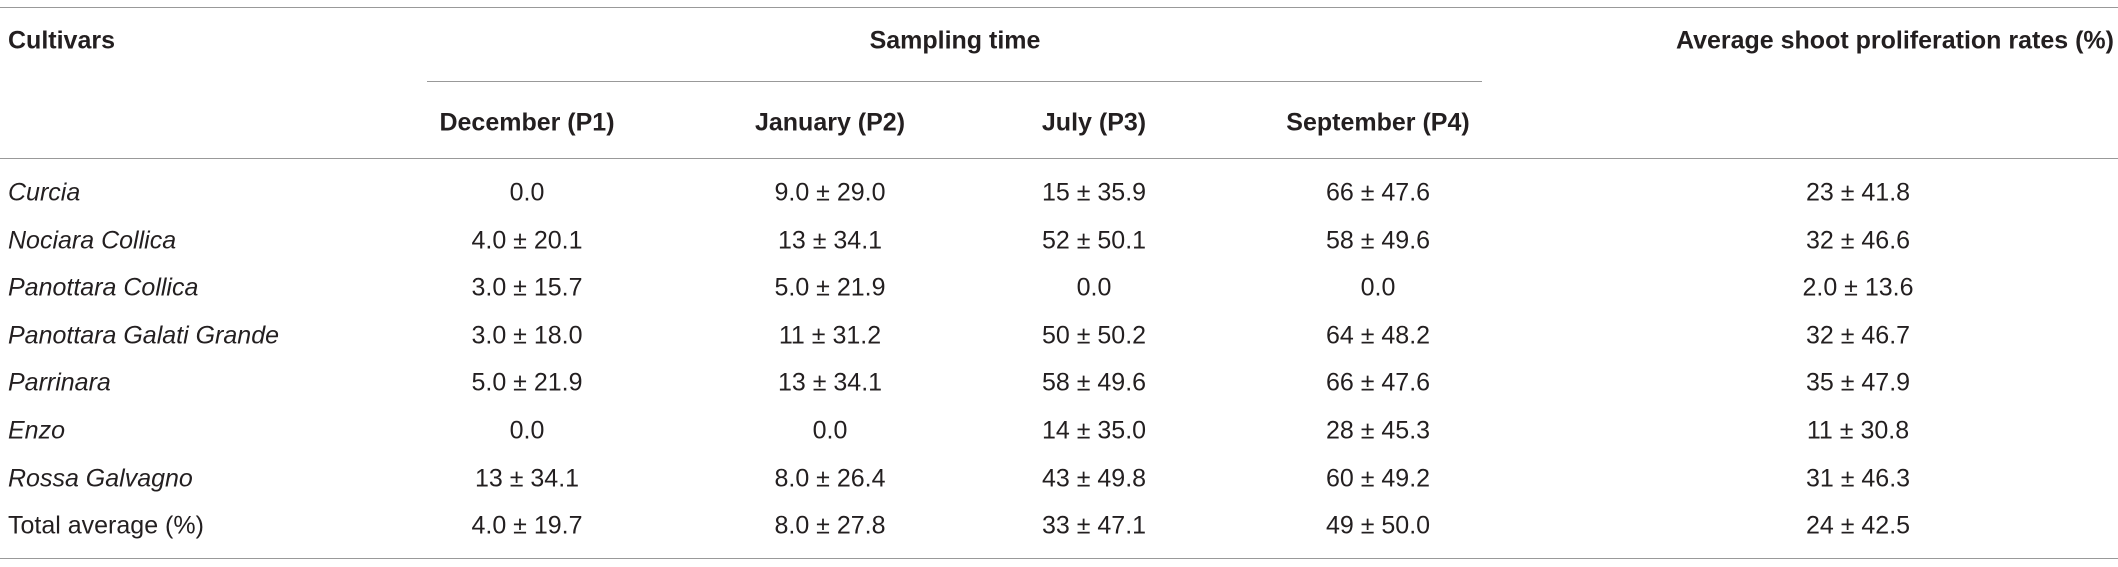  Describe the element at coordinates (1059, 158) in the screenshot. I see `header-rule` at that location.